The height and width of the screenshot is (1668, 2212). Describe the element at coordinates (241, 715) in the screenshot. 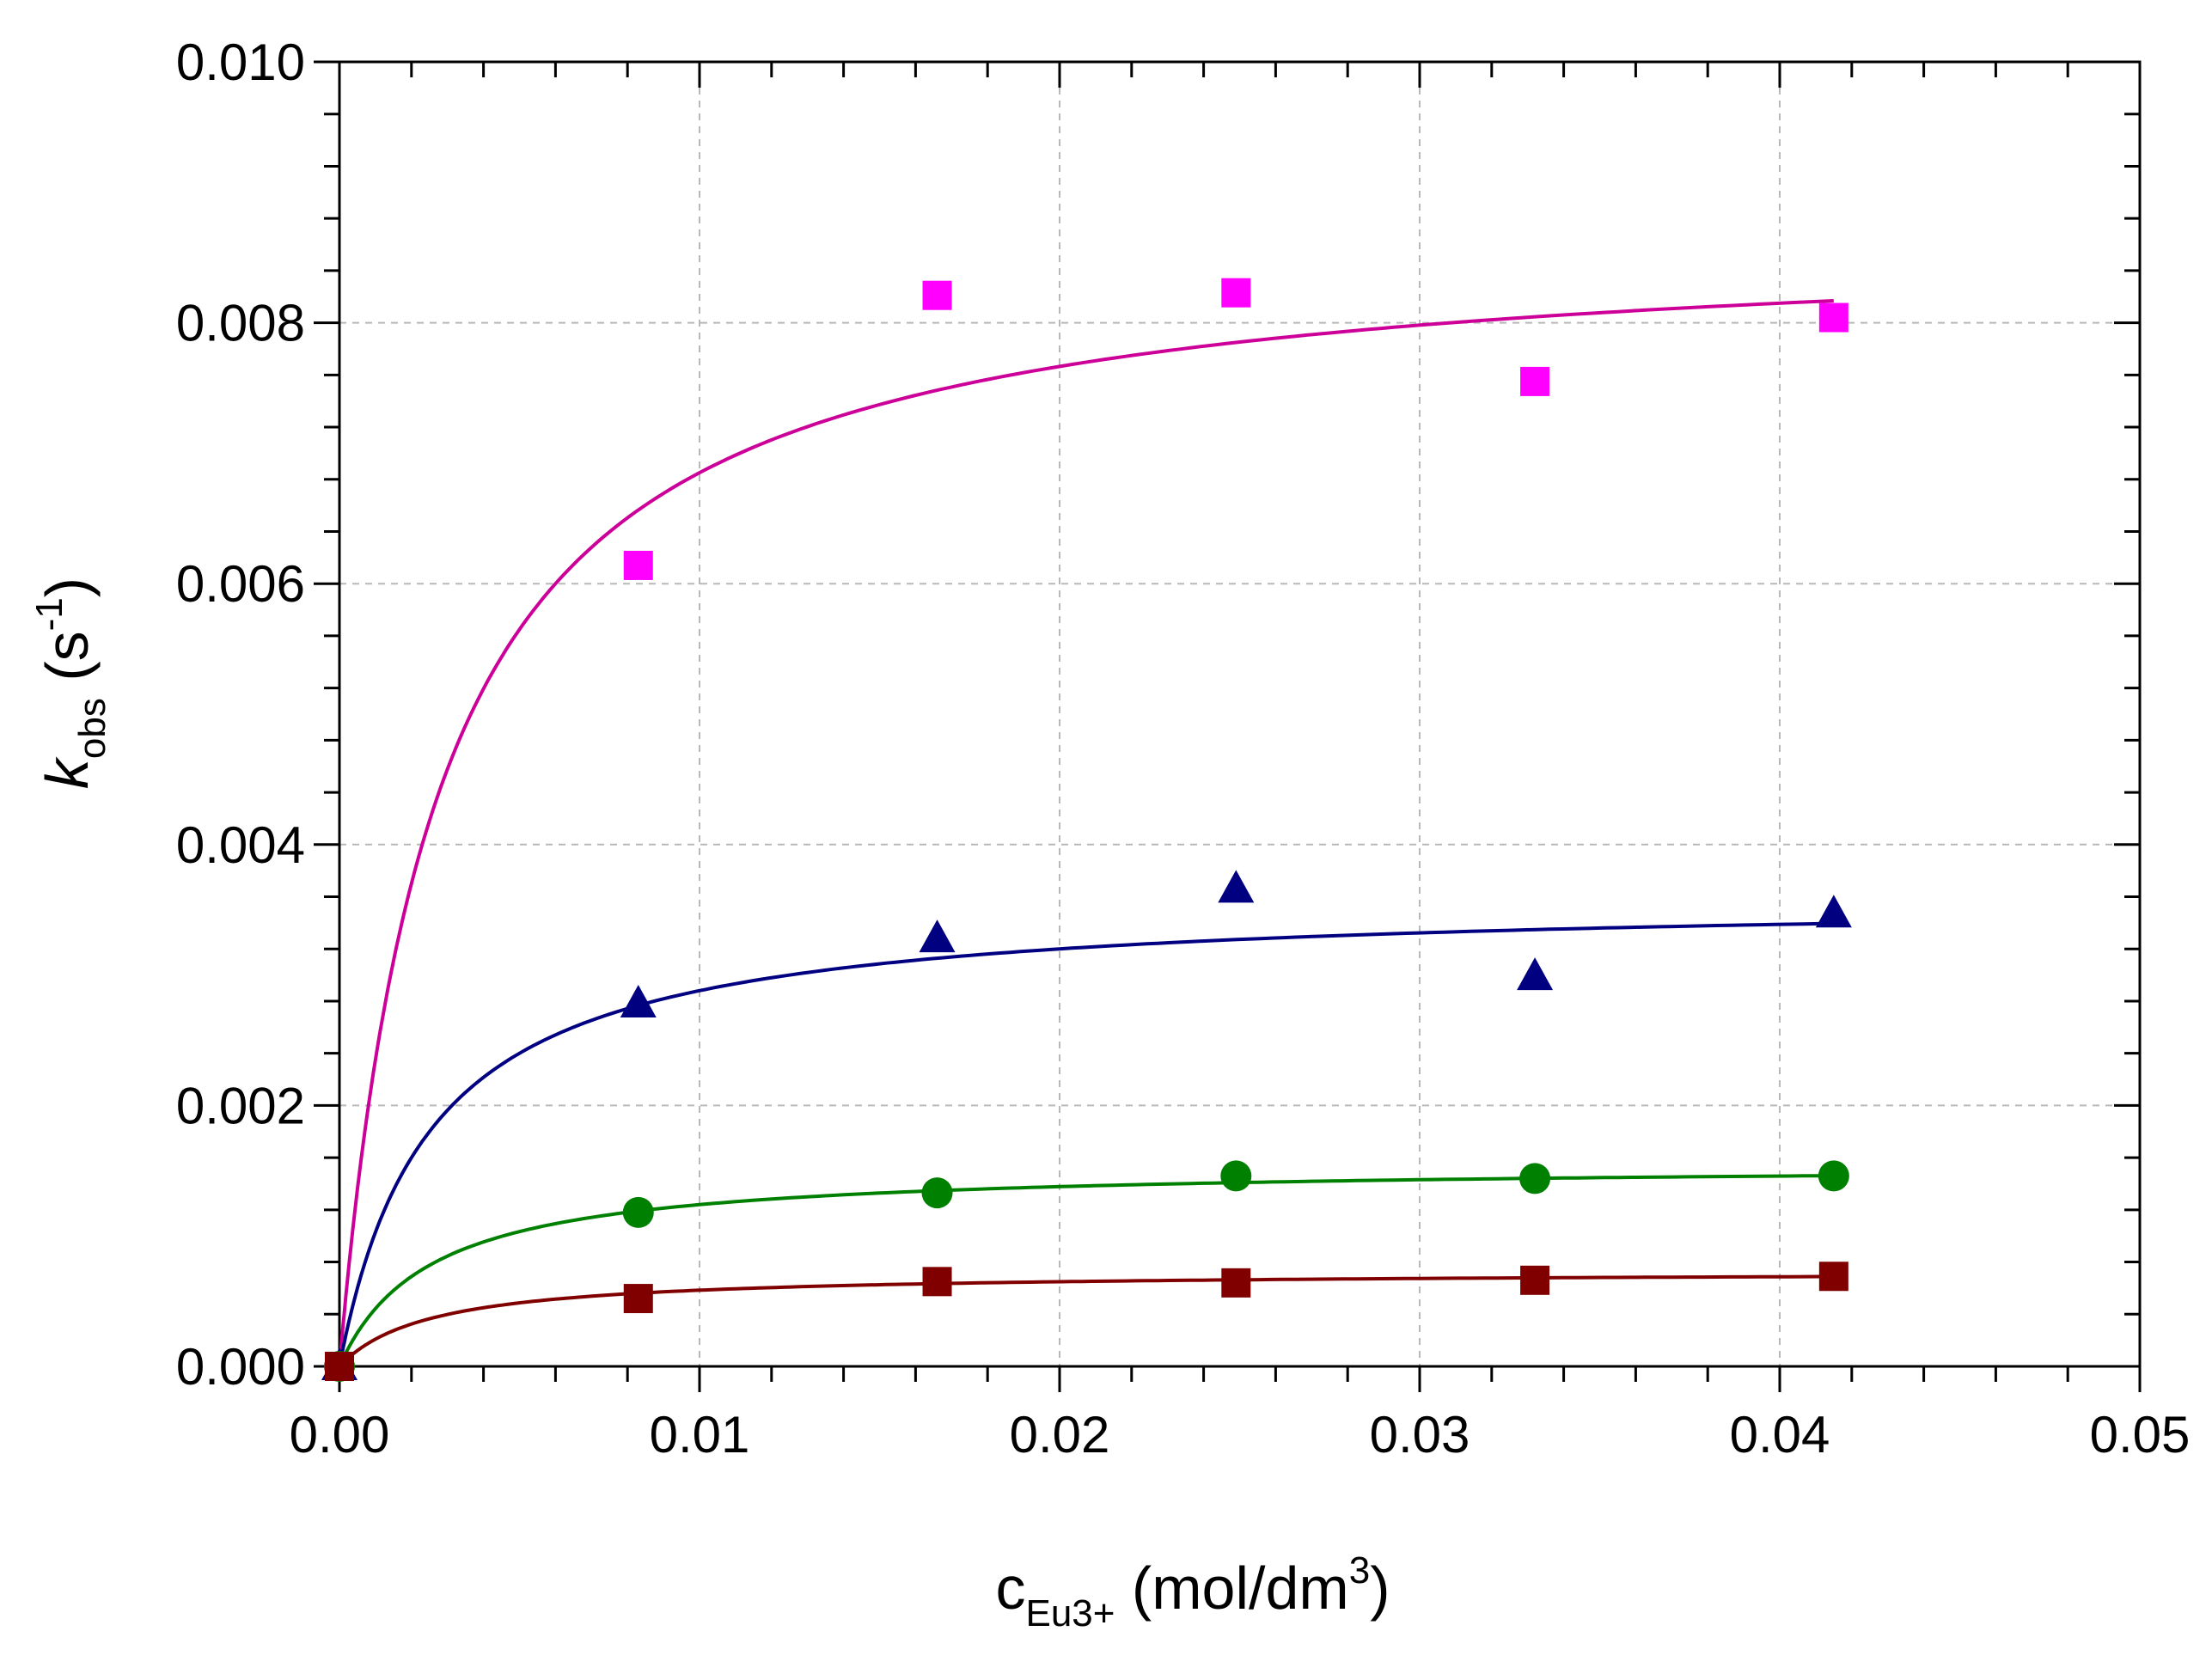

I see `y-tick-labels: 0.000 0.002 0.004 0.006 0.008 0.010` at that location.